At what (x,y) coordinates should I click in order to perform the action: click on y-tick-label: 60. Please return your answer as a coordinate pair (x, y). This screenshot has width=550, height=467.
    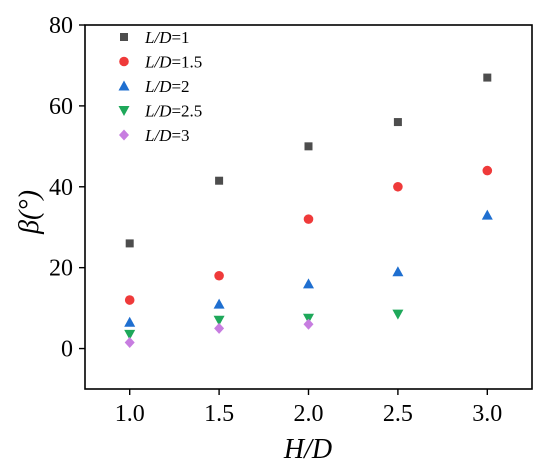
    Looking at the image, I should click on (61, 107).